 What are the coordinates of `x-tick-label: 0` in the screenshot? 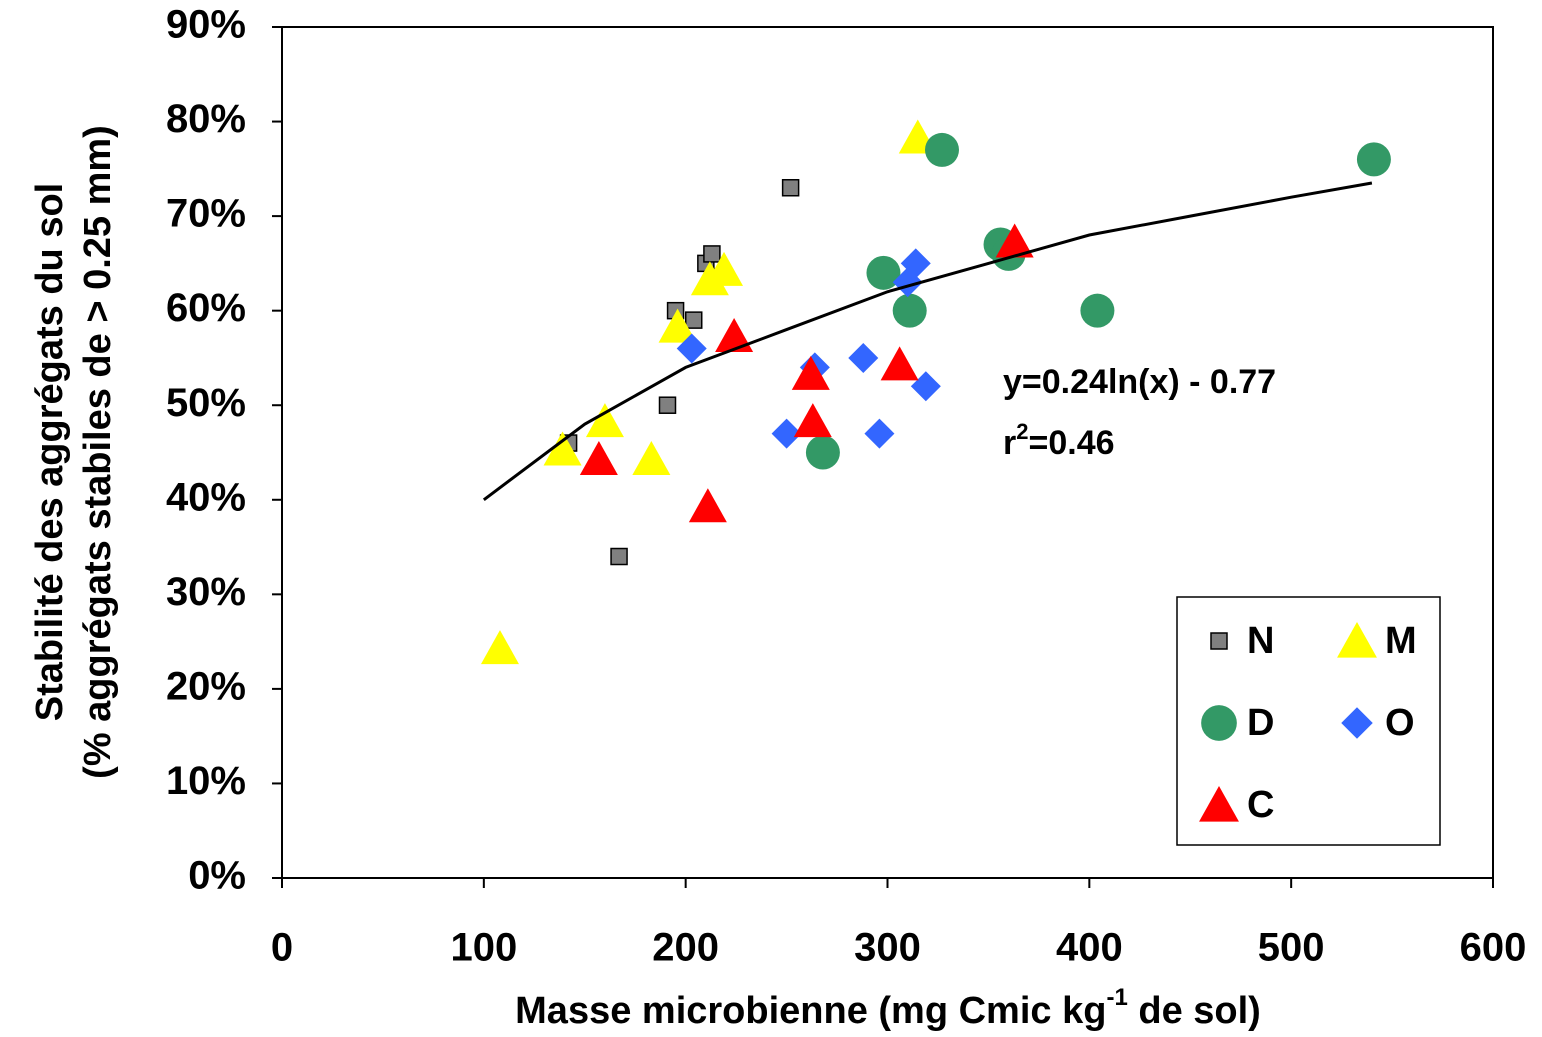 It's located at (282, 948).